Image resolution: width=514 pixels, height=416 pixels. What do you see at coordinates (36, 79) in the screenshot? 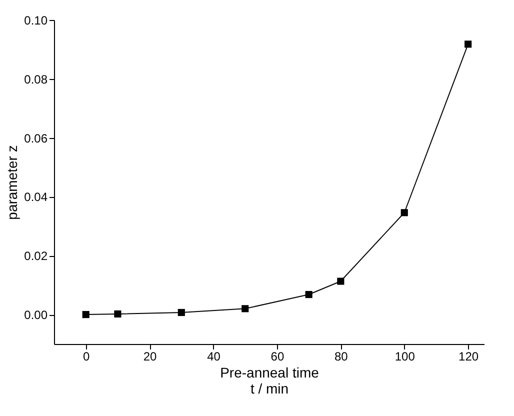
I see `y-tick-label: 0.08` at bounding box center [36, 79].